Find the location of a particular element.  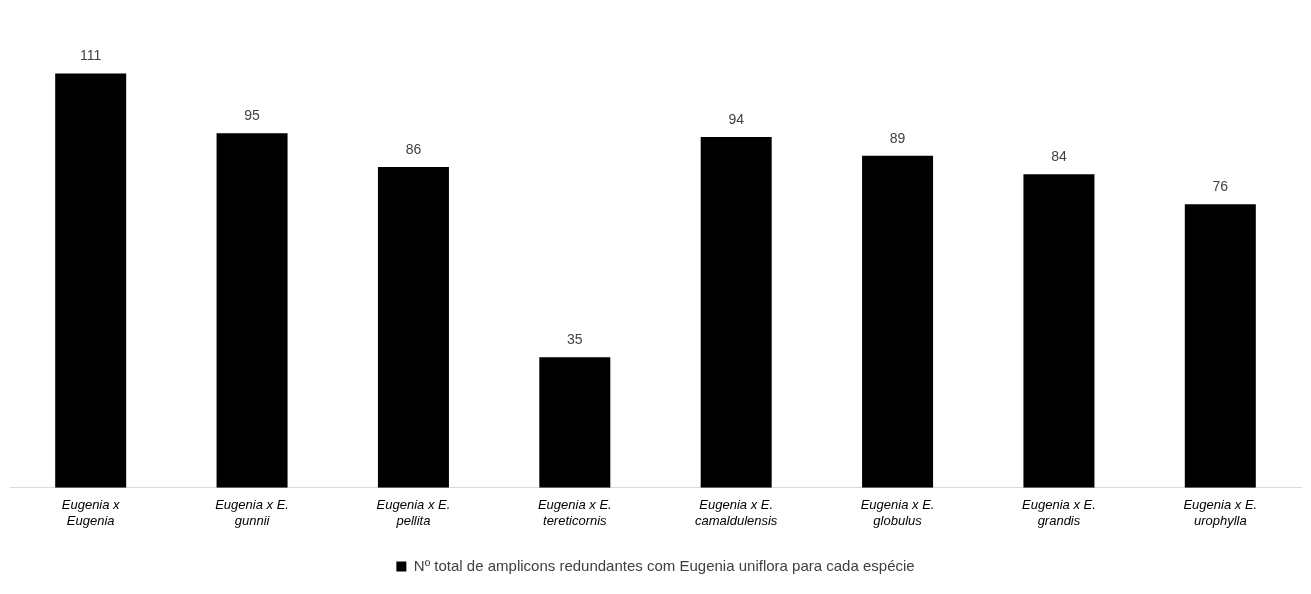

x-tick-label: Eugenia x E. pellita is located at coordinates (413, 512).